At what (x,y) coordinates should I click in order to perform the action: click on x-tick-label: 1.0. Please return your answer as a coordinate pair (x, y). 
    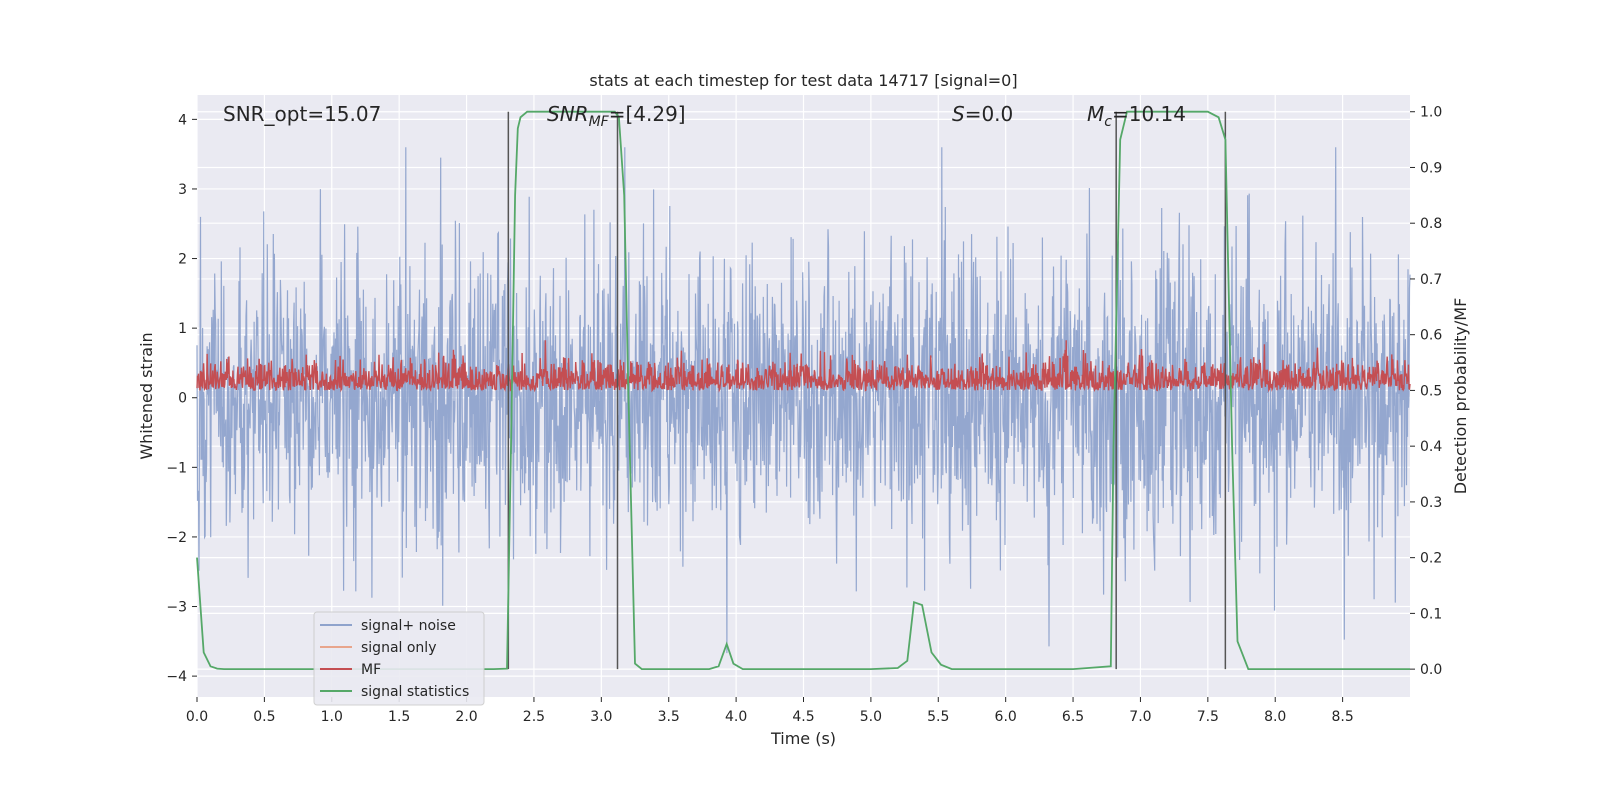
    Looking at the image, I should click on (332, 717).